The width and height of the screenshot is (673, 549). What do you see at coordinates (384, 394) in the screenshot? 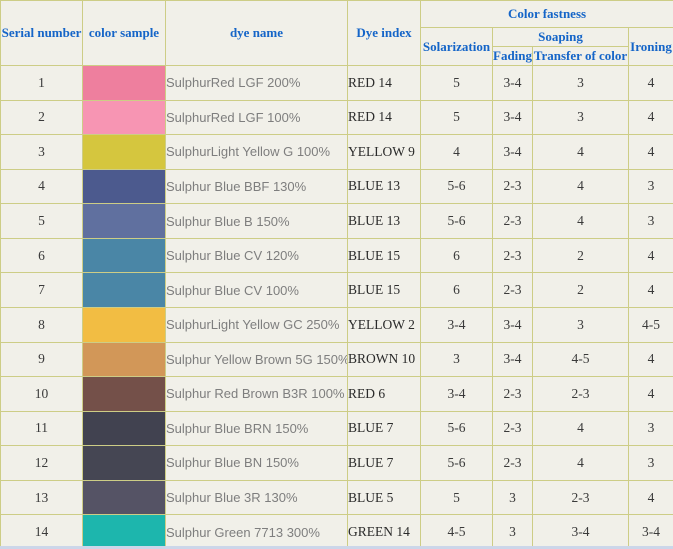
I see `dye-index-cell: RED 6` at bounding box center [384, 394].